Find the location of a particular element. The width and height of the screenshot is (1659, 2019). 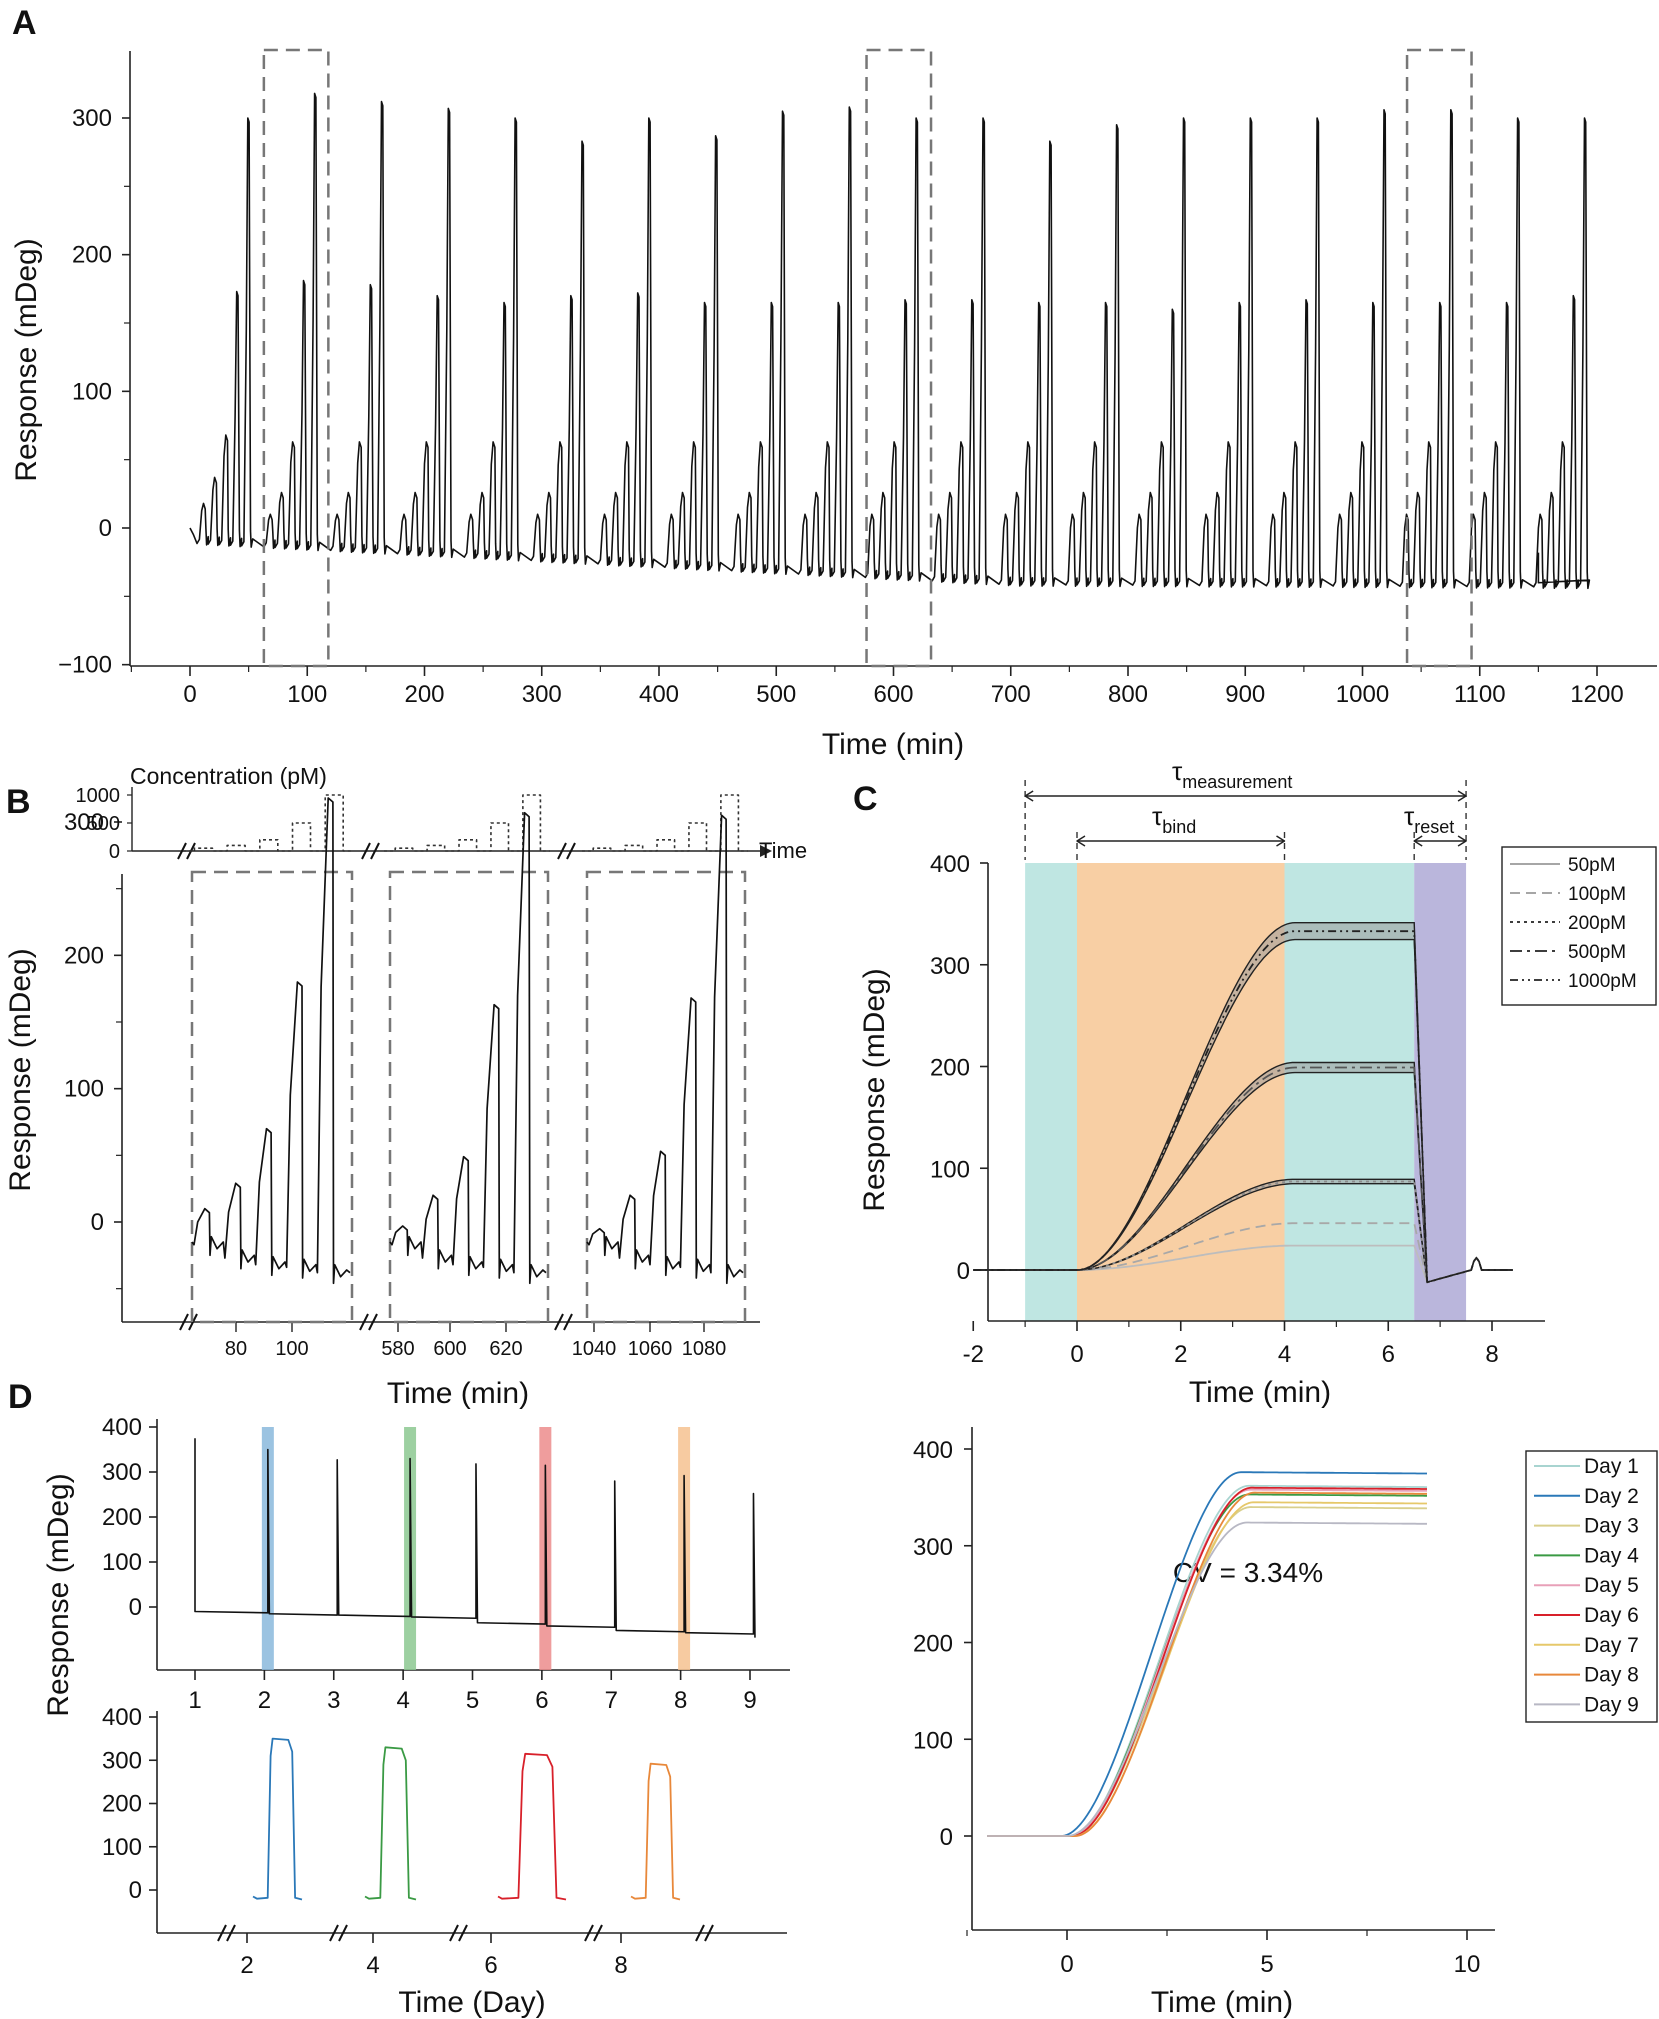

b-xtick-label: 100 is located at coordinates (291, 1349).